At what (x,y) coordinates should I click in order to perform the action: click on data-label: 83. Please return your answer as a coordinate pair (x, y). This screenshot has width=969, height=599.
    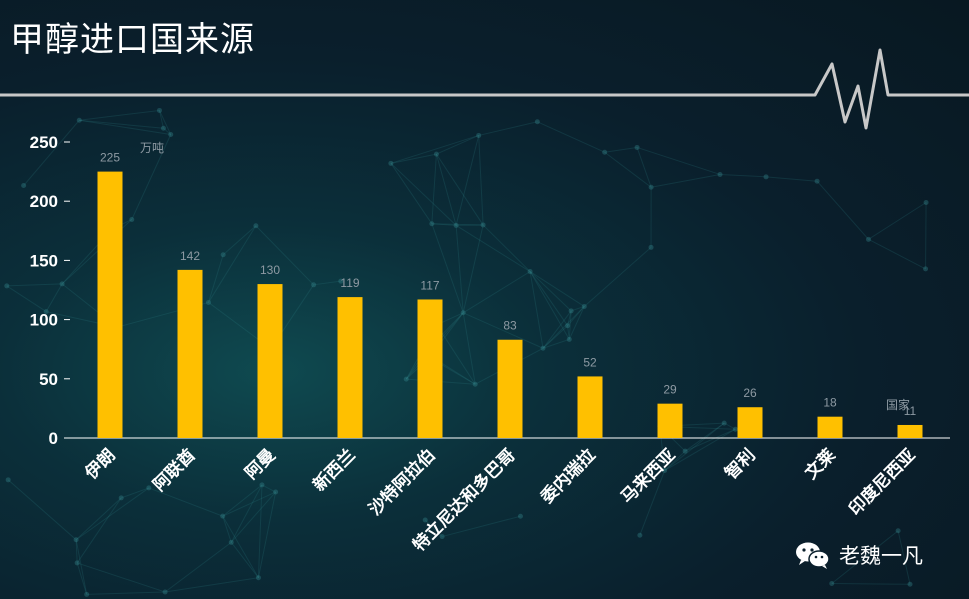
    Looking at the image, I should click on (510, 326).